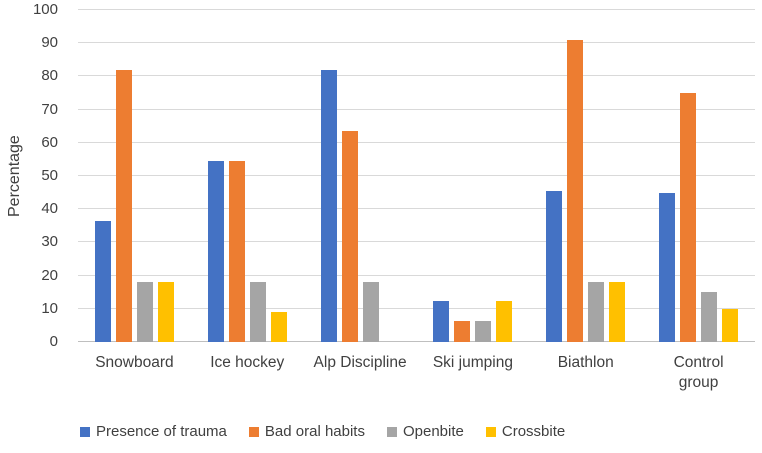  What do you see at coordinates (247, 362) in the screenshot?
I see `x-axis-label: Ice hockey` at bounding box center [247, 362].